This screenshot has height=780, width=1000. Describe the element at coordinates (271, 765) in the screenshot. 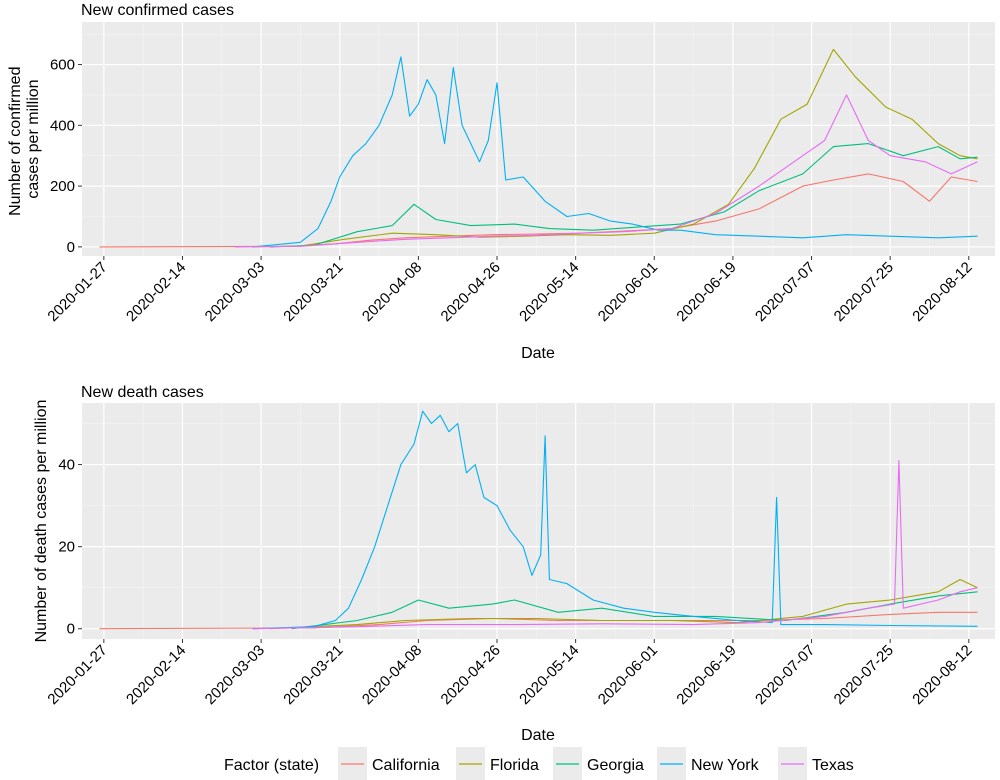

I see `legend-title: Factor (state)` at that location.